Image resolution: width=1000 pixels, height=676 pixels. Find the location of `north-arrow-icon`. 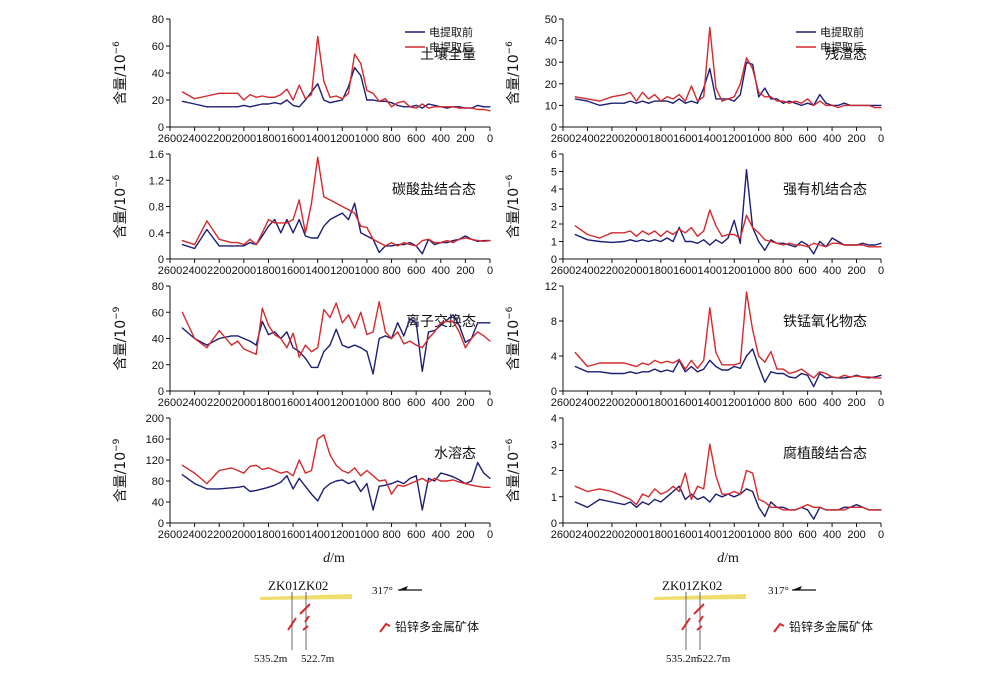

north-arrow-icon is located at coordinates (410, 588).